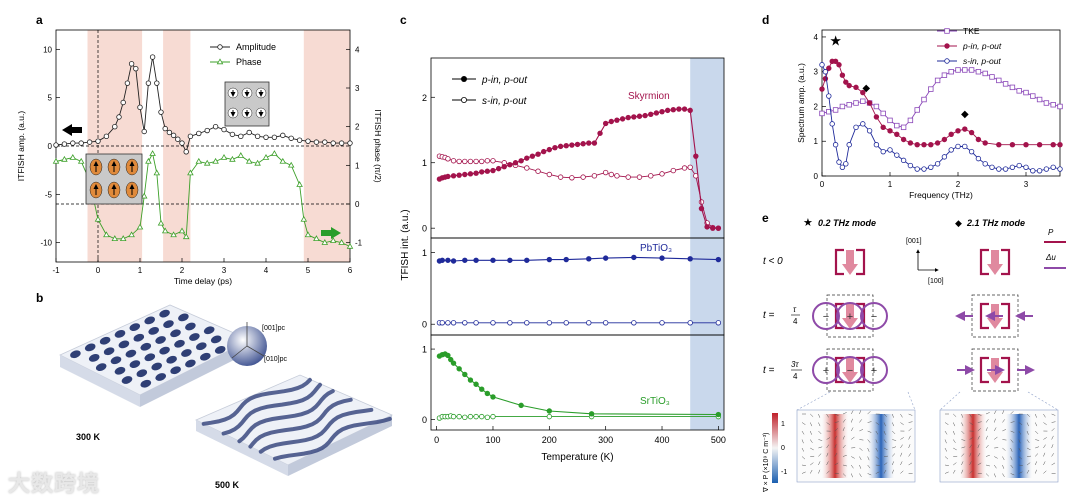 Image resolution: width=1080 pixels, height=501 pixels. Describe the element at coordinates (765, 20) in the screenshot. I see `panel-label-d: d` at that location.